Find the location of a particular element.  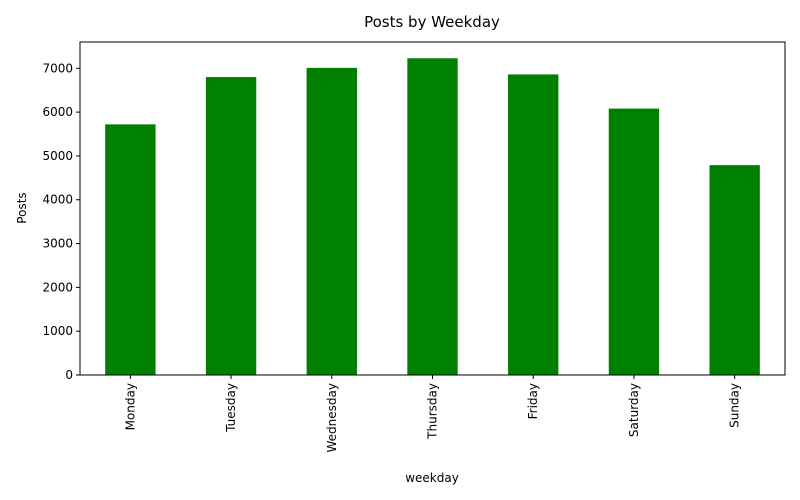

y-tick-label: 6000 is located at coordinates (57, 112).